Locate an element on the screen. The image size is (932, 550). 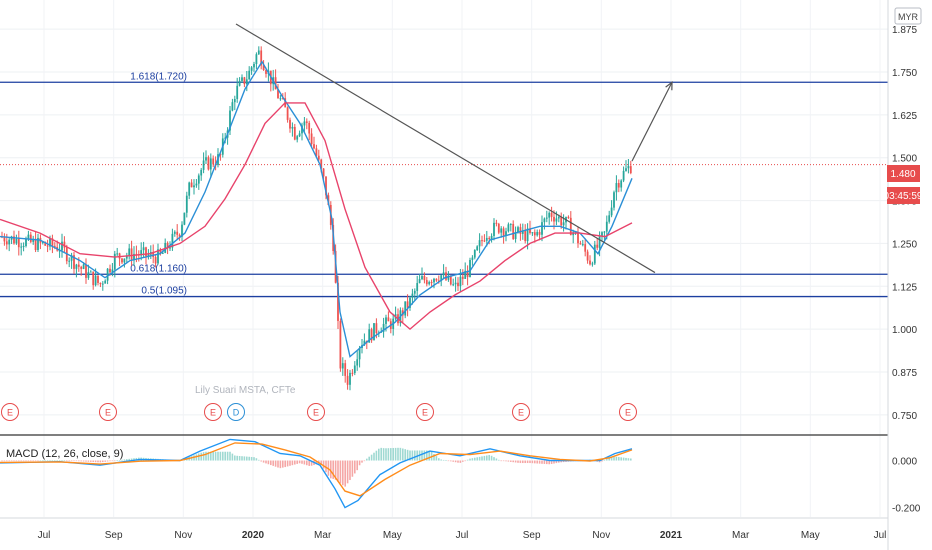
price-tick-label: 1.625 is located at coordinates (904, 116).